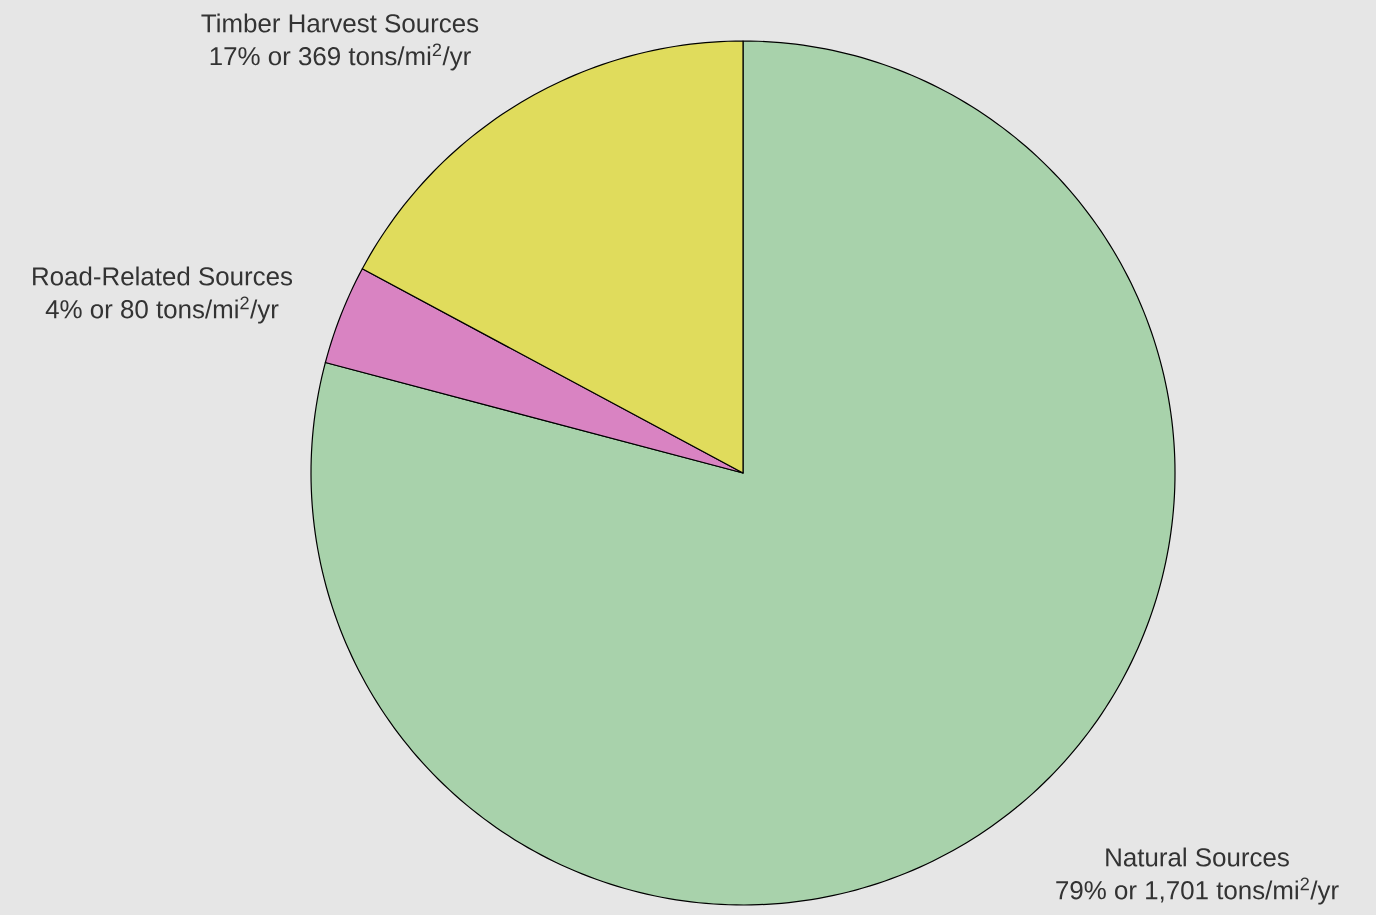 Image resolution: width=1376 pixels, height=915 pixels. I want to click on slice-label: Natural Sources, so click(1197, 857).